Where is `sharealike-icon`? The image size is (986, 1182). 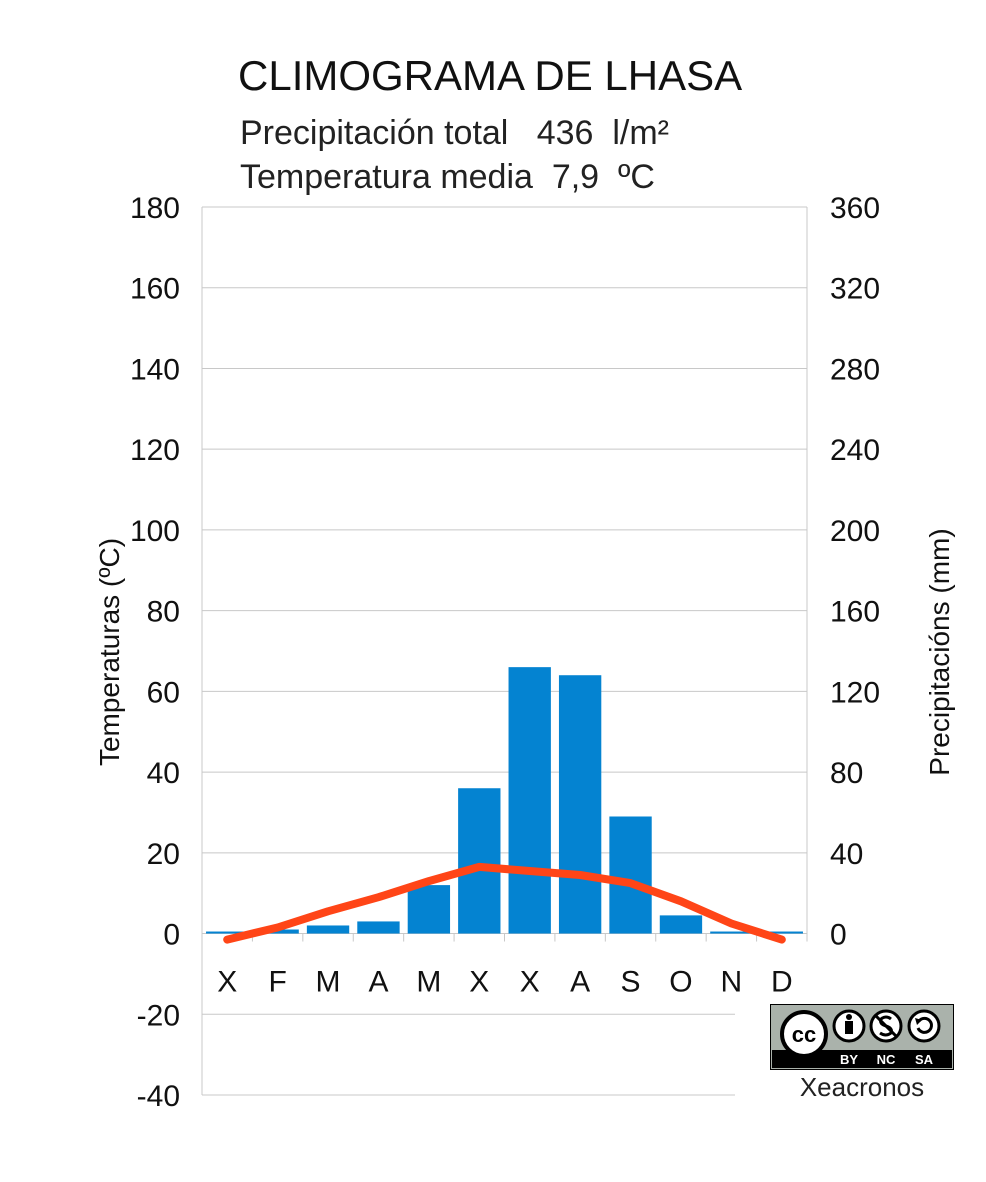
sharealike-icon is located at coordinates (924, 1026).